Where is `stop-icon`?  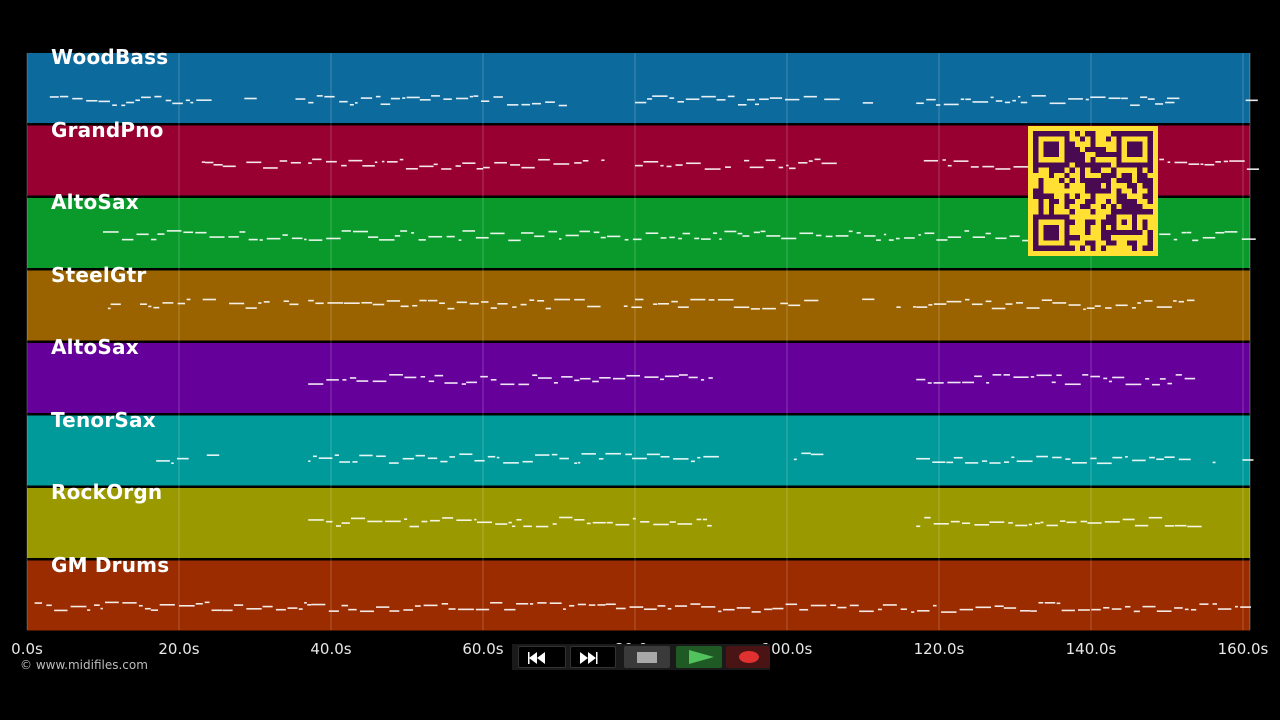
stop-icon is located at coordinates (647, 657).